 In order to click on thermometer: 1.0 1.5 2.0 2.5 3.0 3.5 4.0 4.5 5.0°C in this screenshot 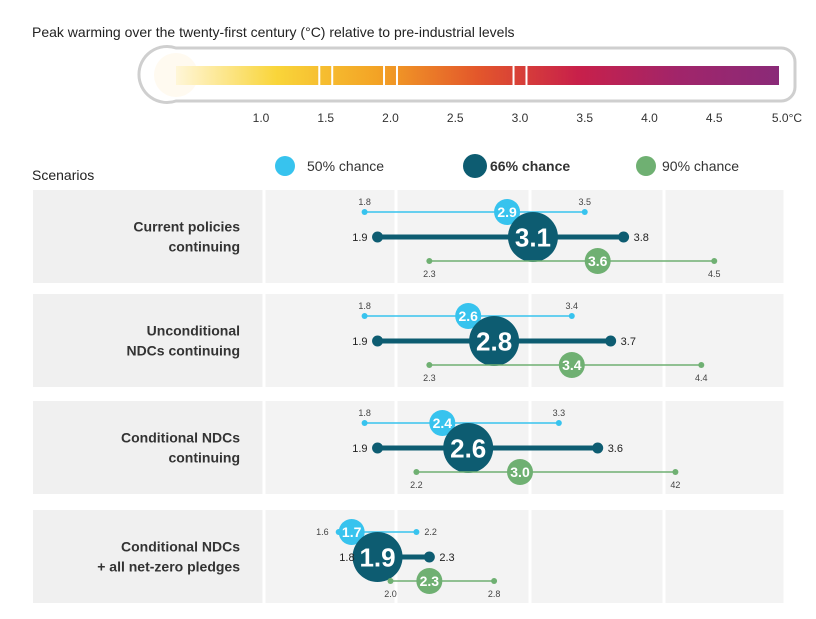, I will do `click(469, 85)`.